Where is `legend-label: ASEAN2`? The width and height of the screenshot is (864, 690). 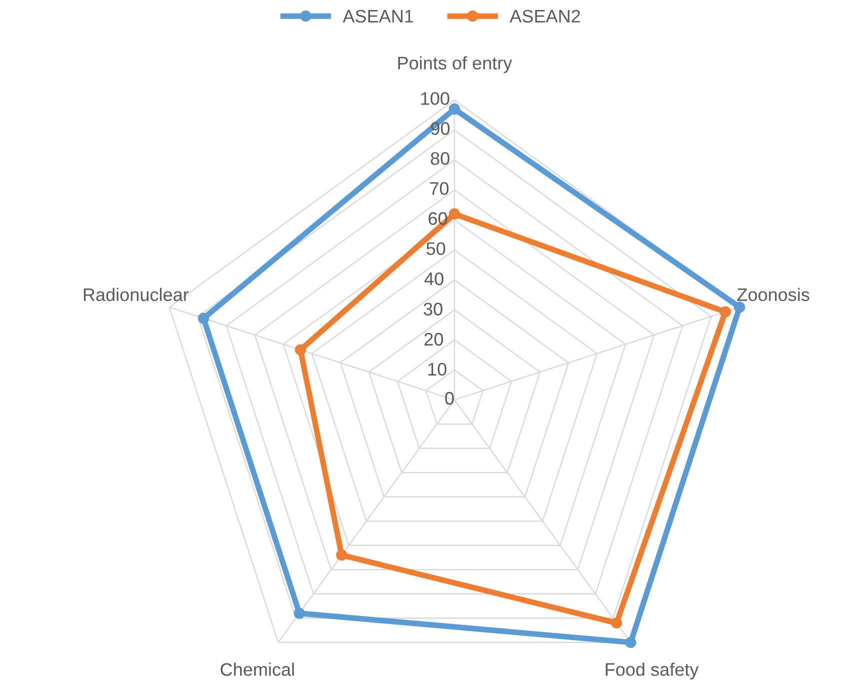 legend-label: ASEAN2 is located at coordinates (545, 16).